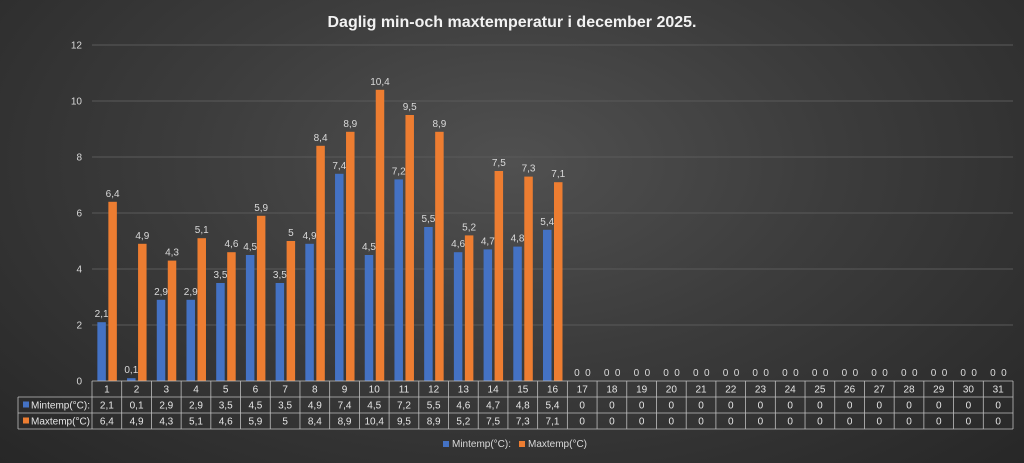  Describe the element at coordinates (231, 244) in the screenshot. I see `data-label: 4,6` at that location.